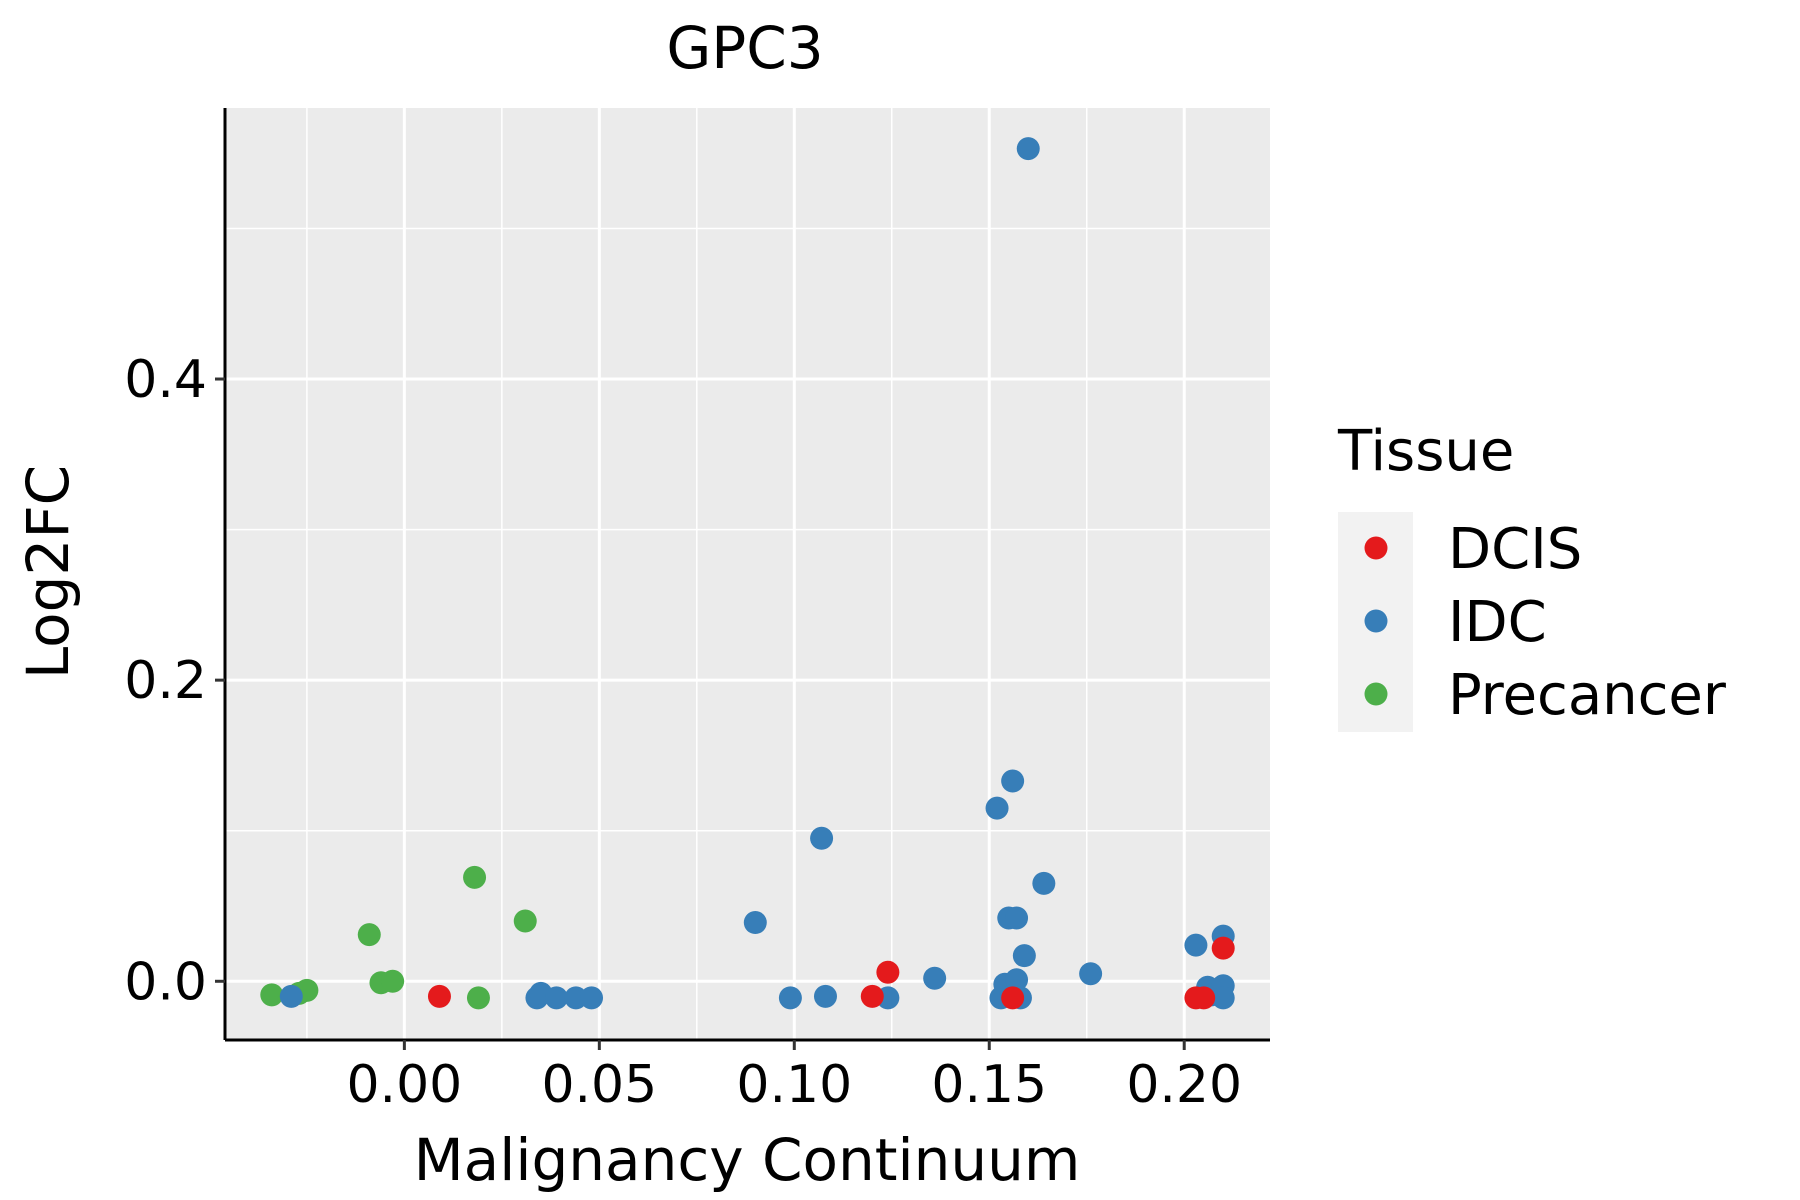  Describe the element at coordinates (165, 681) in the screenshot. I see `y-tick-label: 0.2` at that location.